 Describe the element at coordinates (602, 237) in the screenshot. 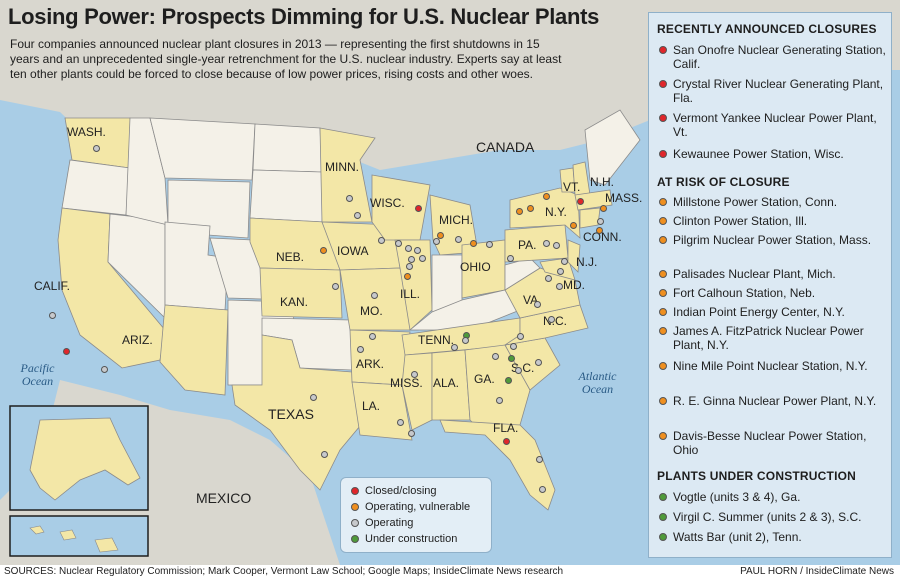

I see `label-conn: CONN.` at that location.